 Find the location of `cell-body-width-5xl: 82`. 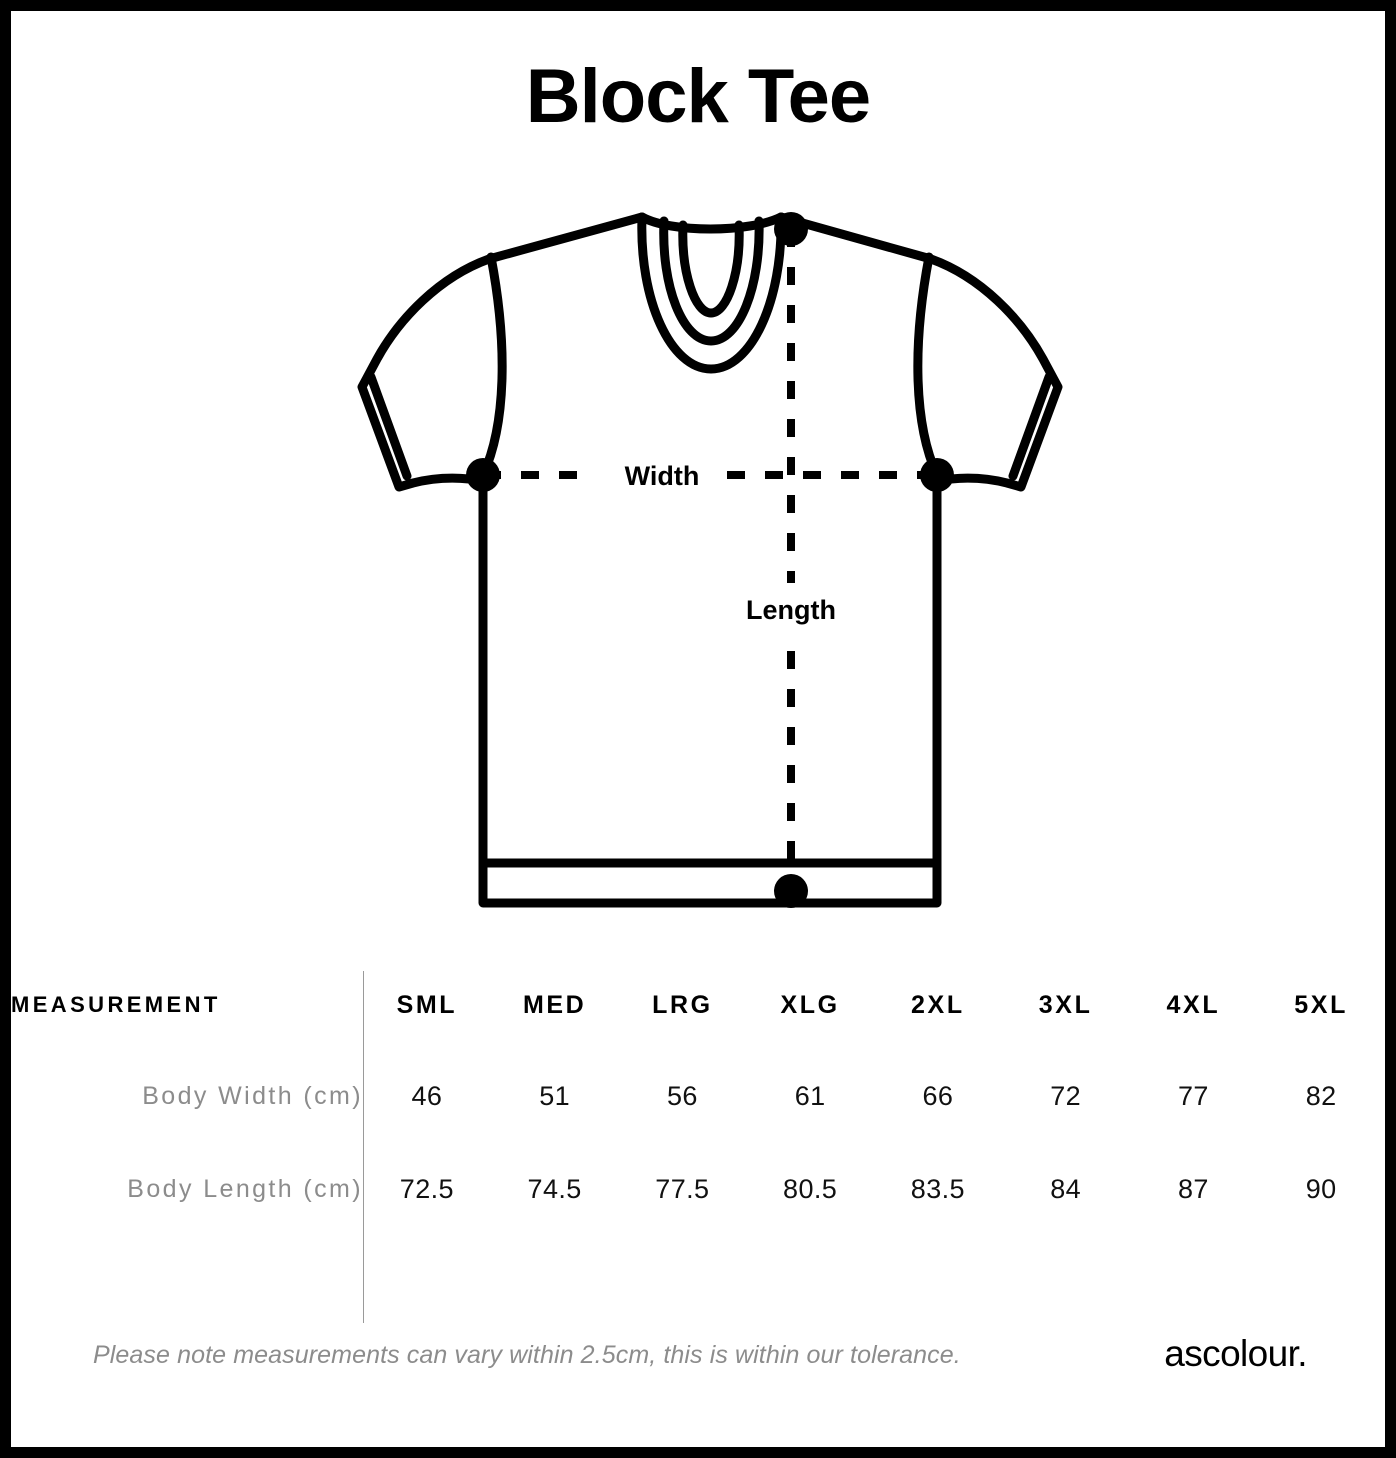

cell-body-width-5xl: 82 is located at coordinates (1321, 1096).